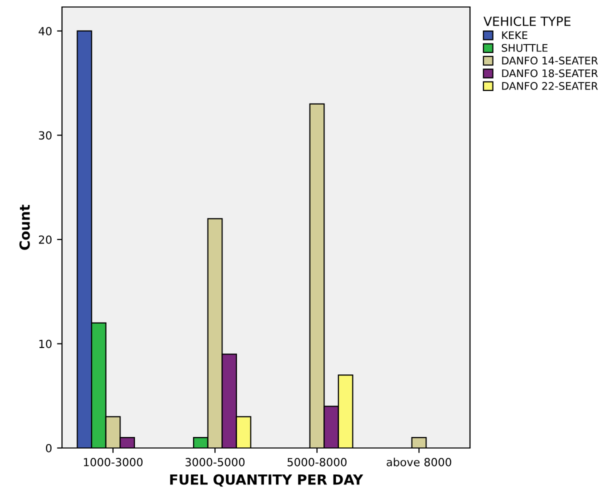 Image resolution: width=612 pixels, height=497 pixels. I want to click on legend-label: KEKE, so click(515, 35).